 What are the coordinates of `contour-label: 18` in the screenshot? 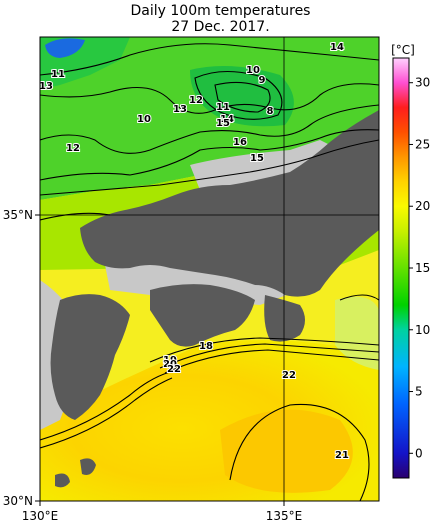 It's located at (206, 346).